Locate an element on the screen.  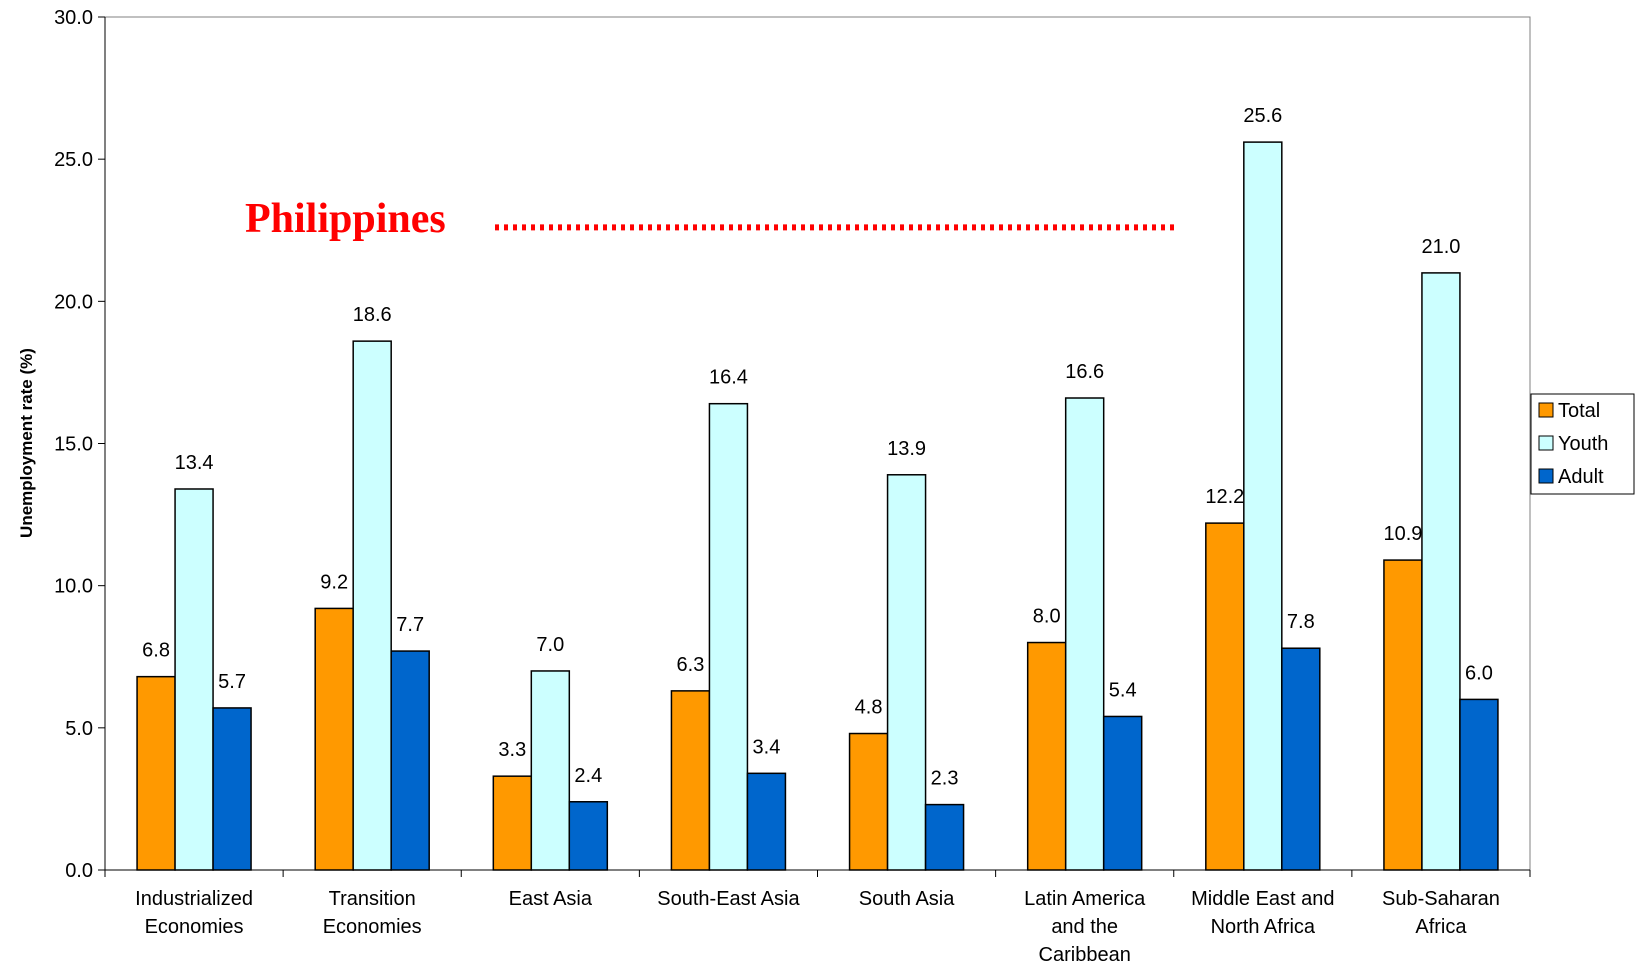
data-label-youth: 21.0 is located at coordinates (1440, 247).